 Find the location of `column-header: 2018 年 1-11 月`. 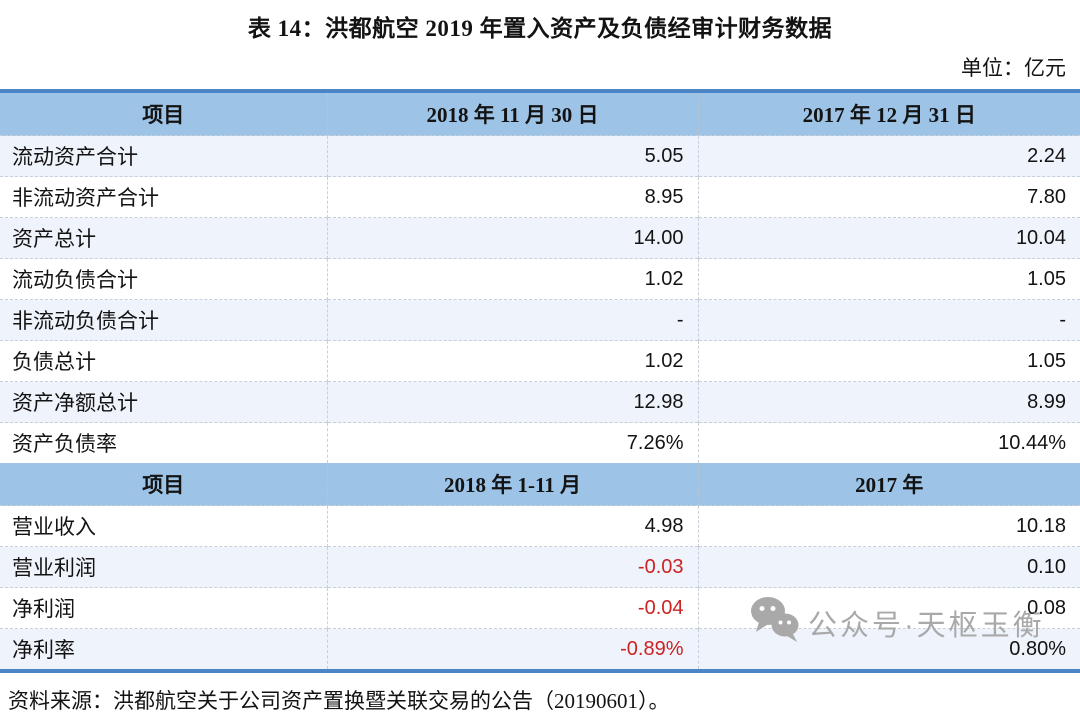

column-header: 2018 年 1-11 月 is located at coordinates (512, 484).